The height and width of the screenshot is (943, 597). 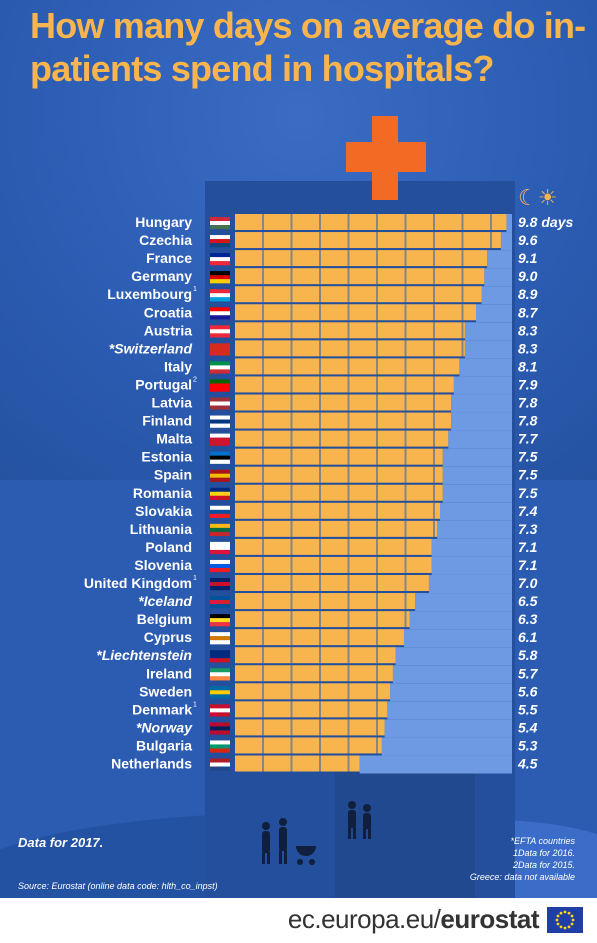 What do you see at coordinates (528, 294) in the screenshot?
I see `value-label: 8.9` at bounding box center [528, 294].